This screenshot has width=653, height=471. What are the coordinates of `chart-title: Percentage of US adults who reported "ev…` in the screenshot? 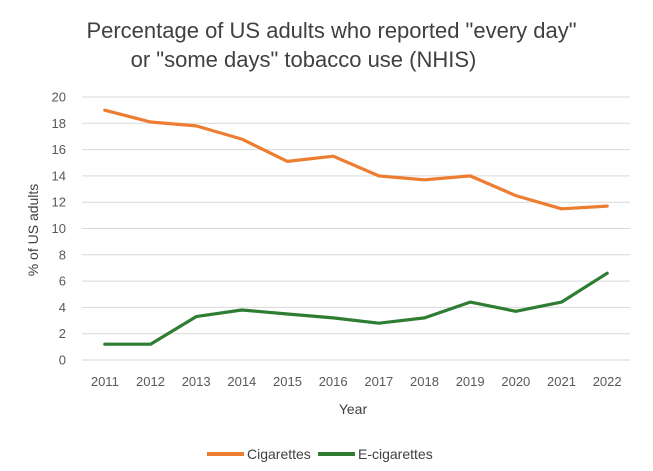 It's located at (326, 45).